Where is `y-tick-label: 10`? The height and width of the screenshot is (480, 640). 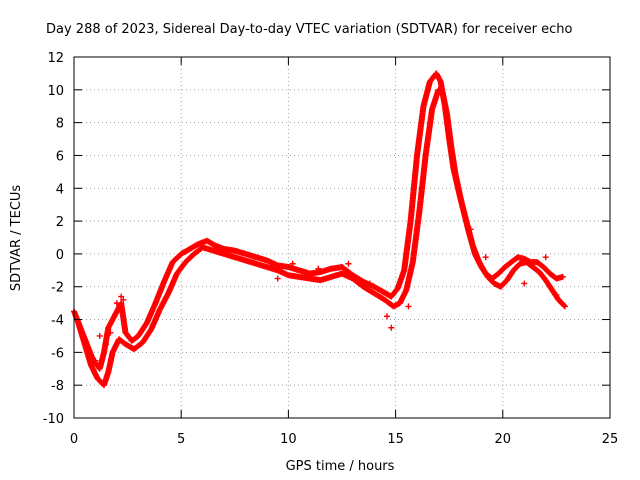
y-tick-label: 10 is located at coordinates (55, 91).